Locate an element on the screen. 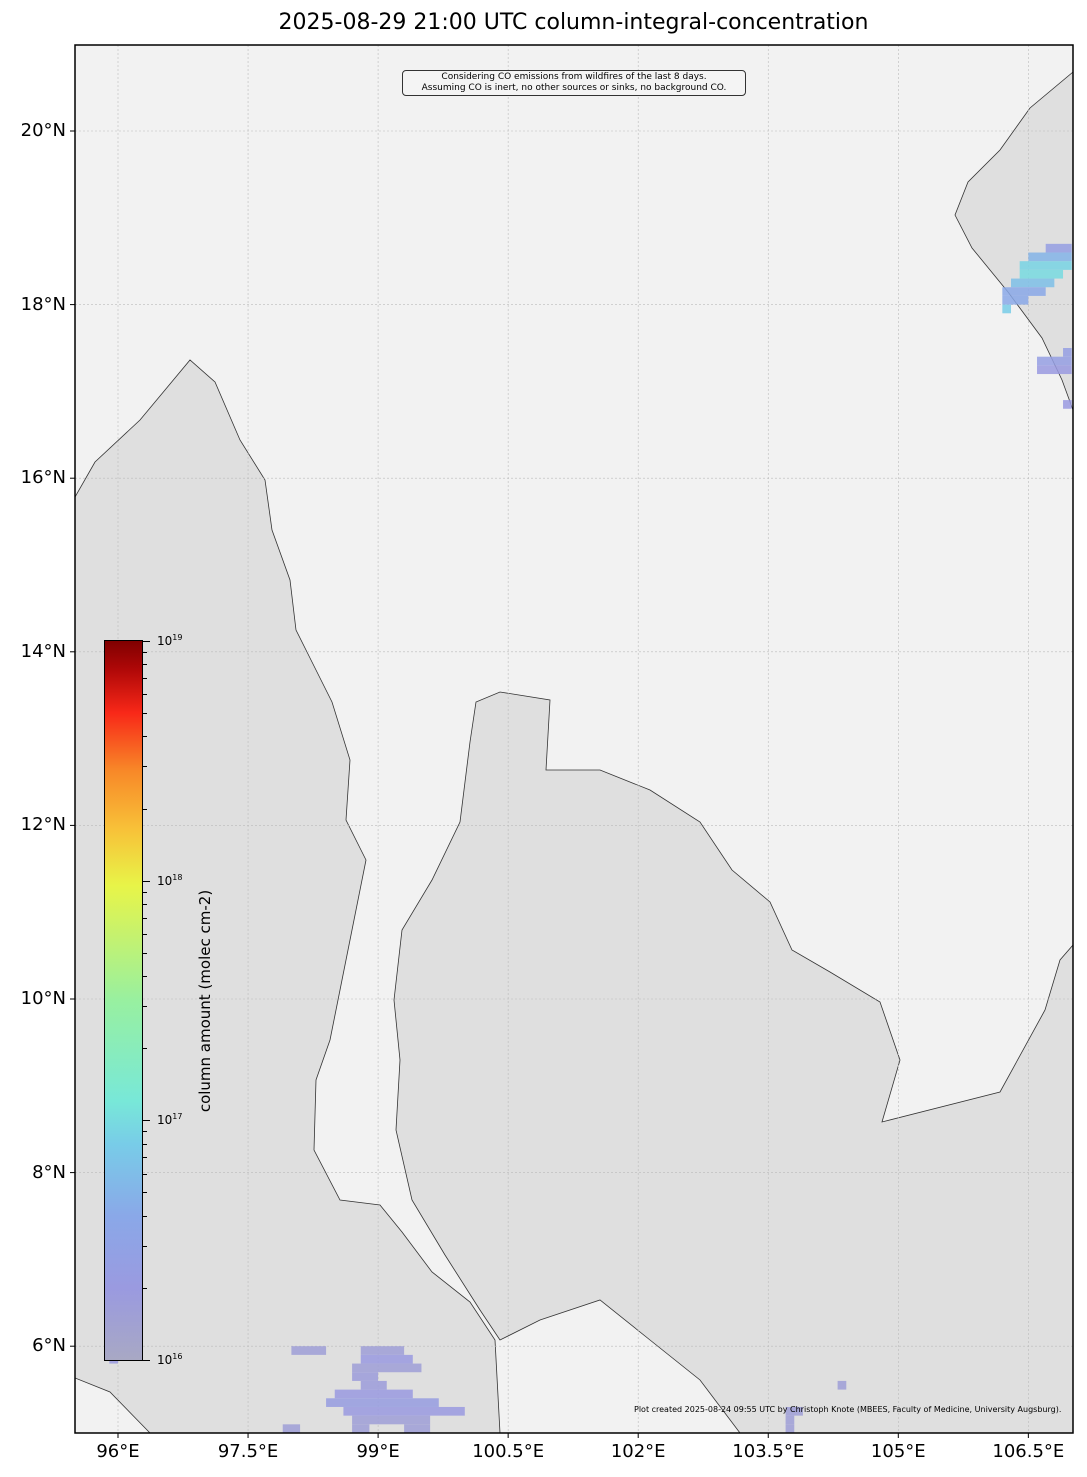 The height and width of the screenshot is (1477, 1087). gulf-of-tonkin is located at coordinates (1013, 241).